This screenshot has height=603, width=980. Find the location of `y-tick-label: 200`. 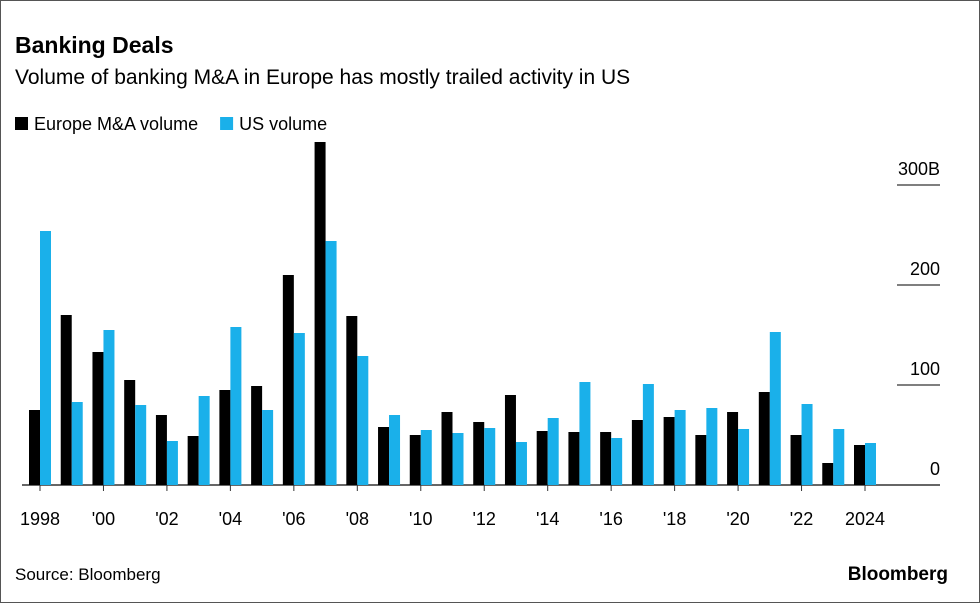

y-tick-label: 200 is located at coordinates (925, 269).